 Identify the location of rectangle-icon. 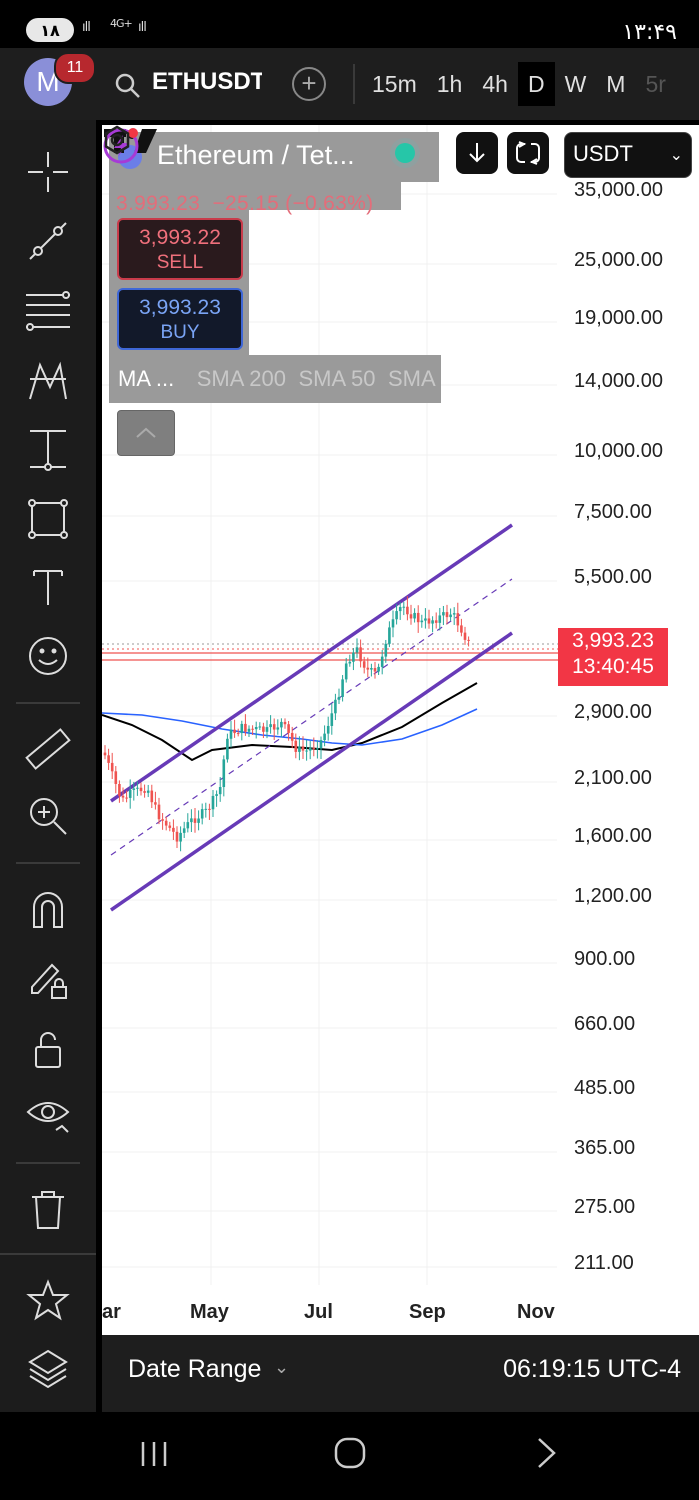
(48, 519).